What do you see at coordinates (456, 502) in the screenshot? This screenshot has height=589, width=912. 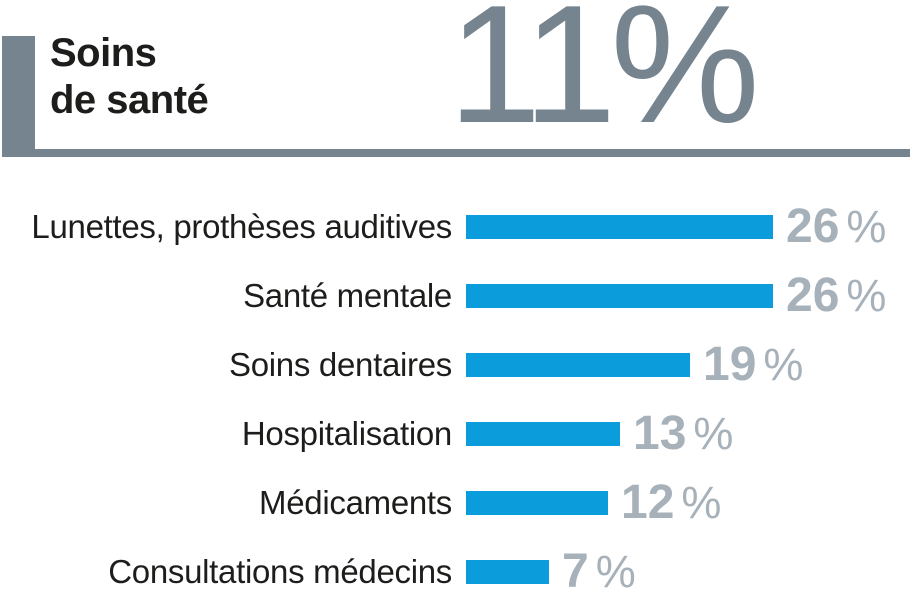 I see `chart-row: Médicaments 12%` at bounding box center [456, 502].